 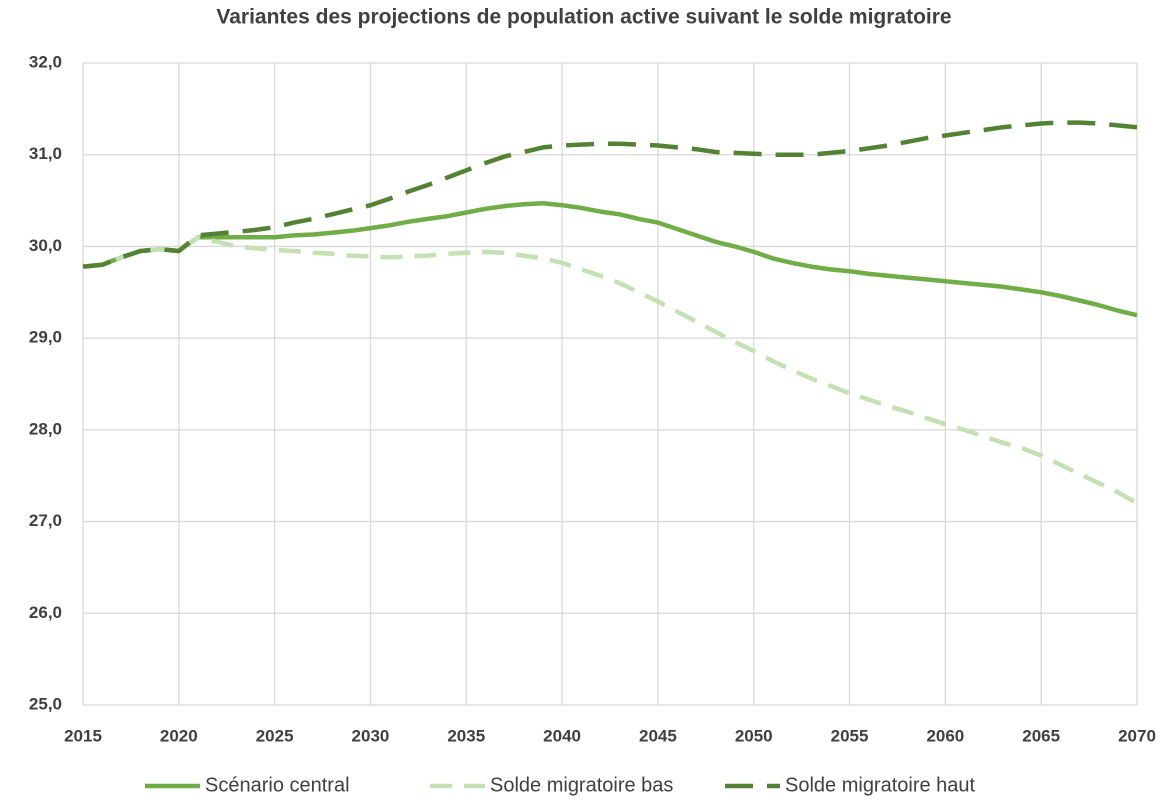 I want to click on x-tick-label: 2045, so click(x=658, y=735).